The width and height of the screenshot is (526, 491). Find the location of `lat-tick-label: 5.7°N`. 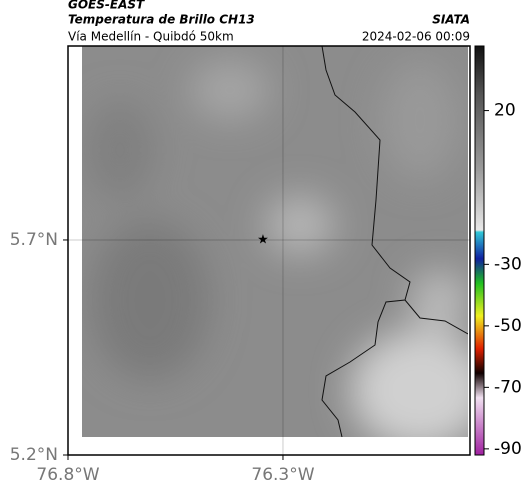

lat-tick-label: 5.7°N is located at coordinates (34, 240).